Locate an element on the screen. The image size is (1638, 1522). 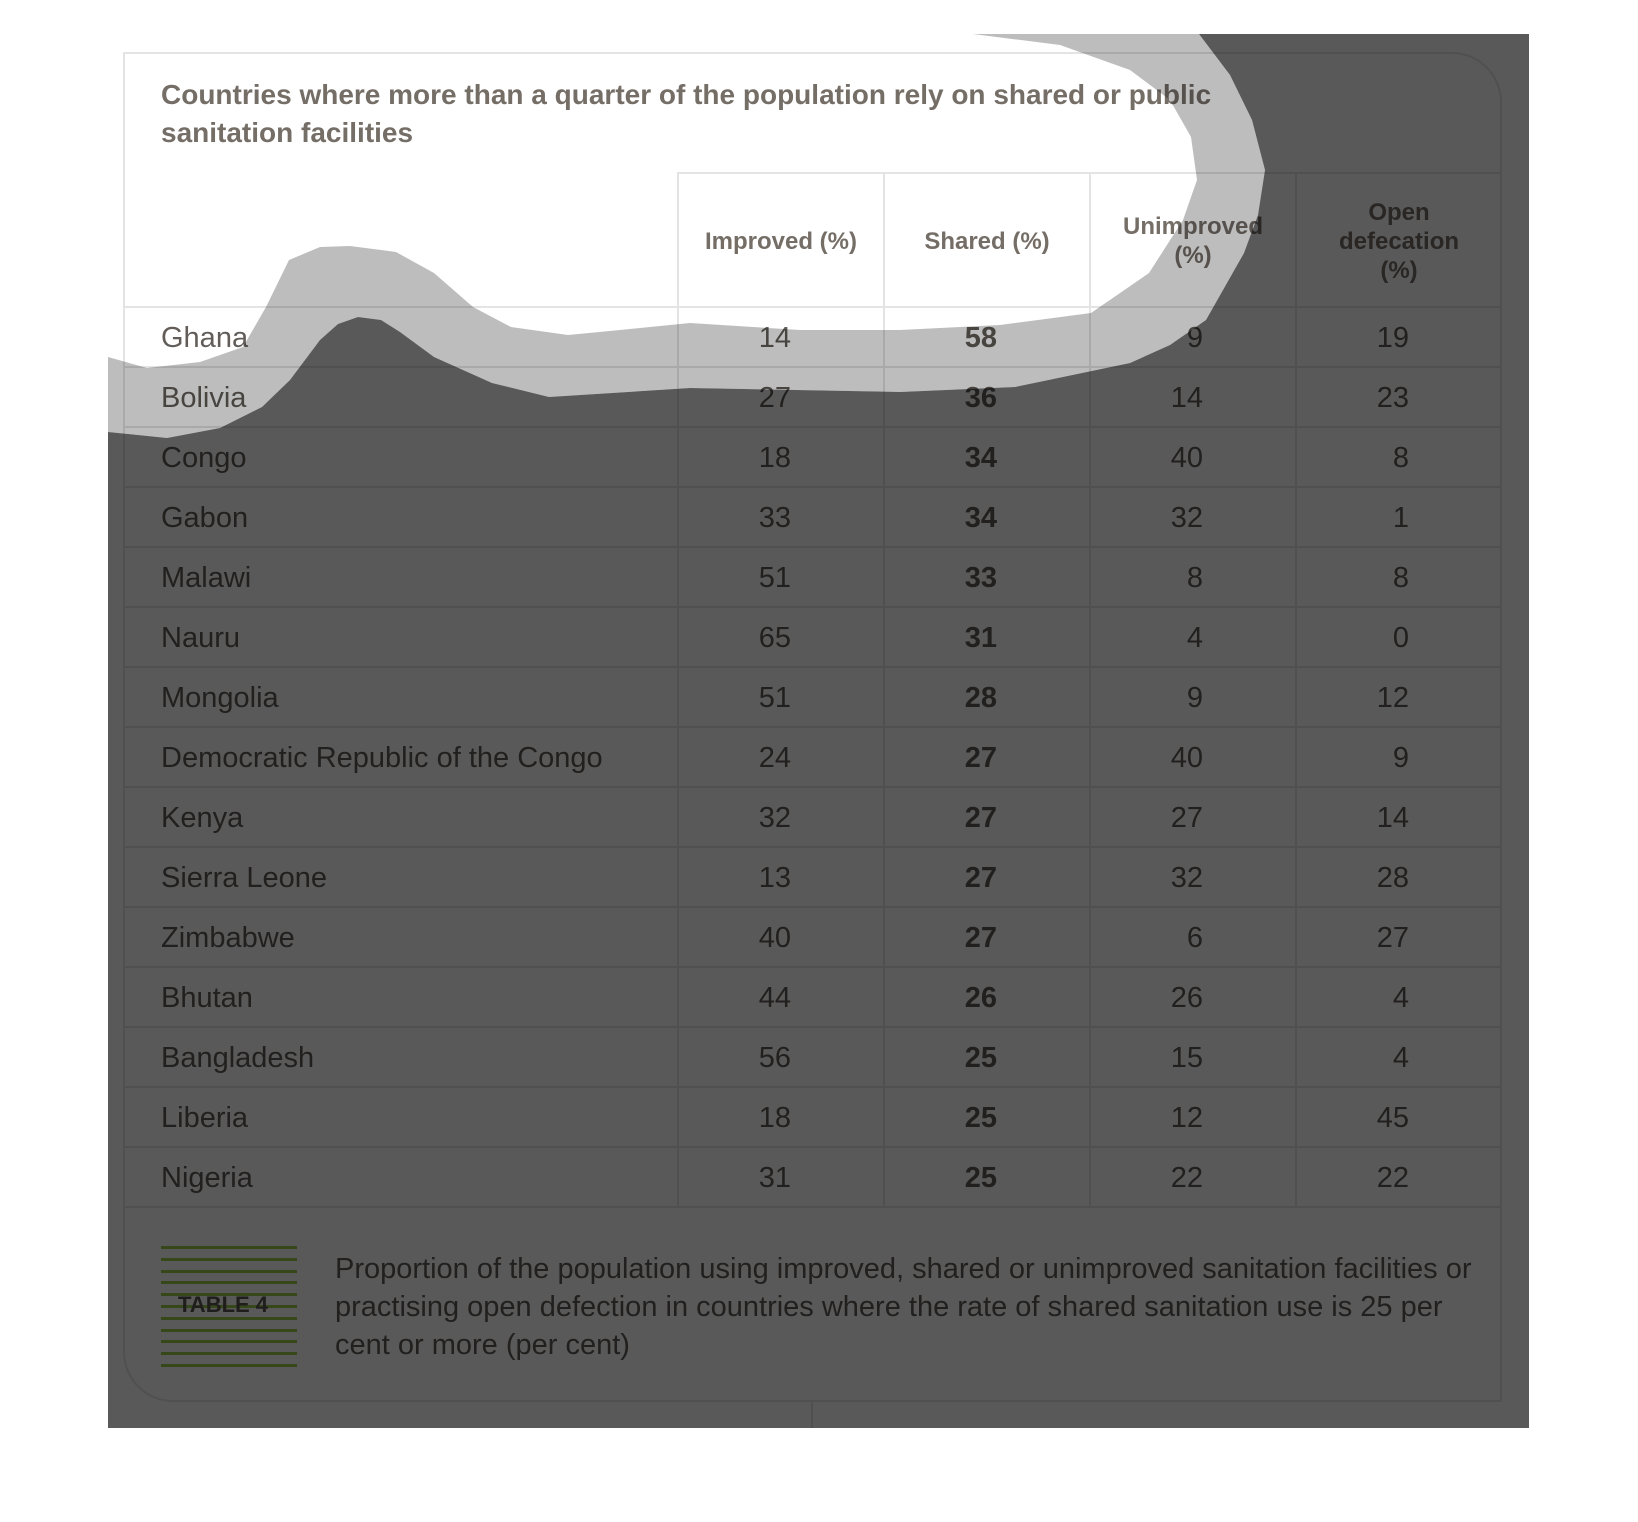
open-cell: 19 is located at coordinates (1392, 338).